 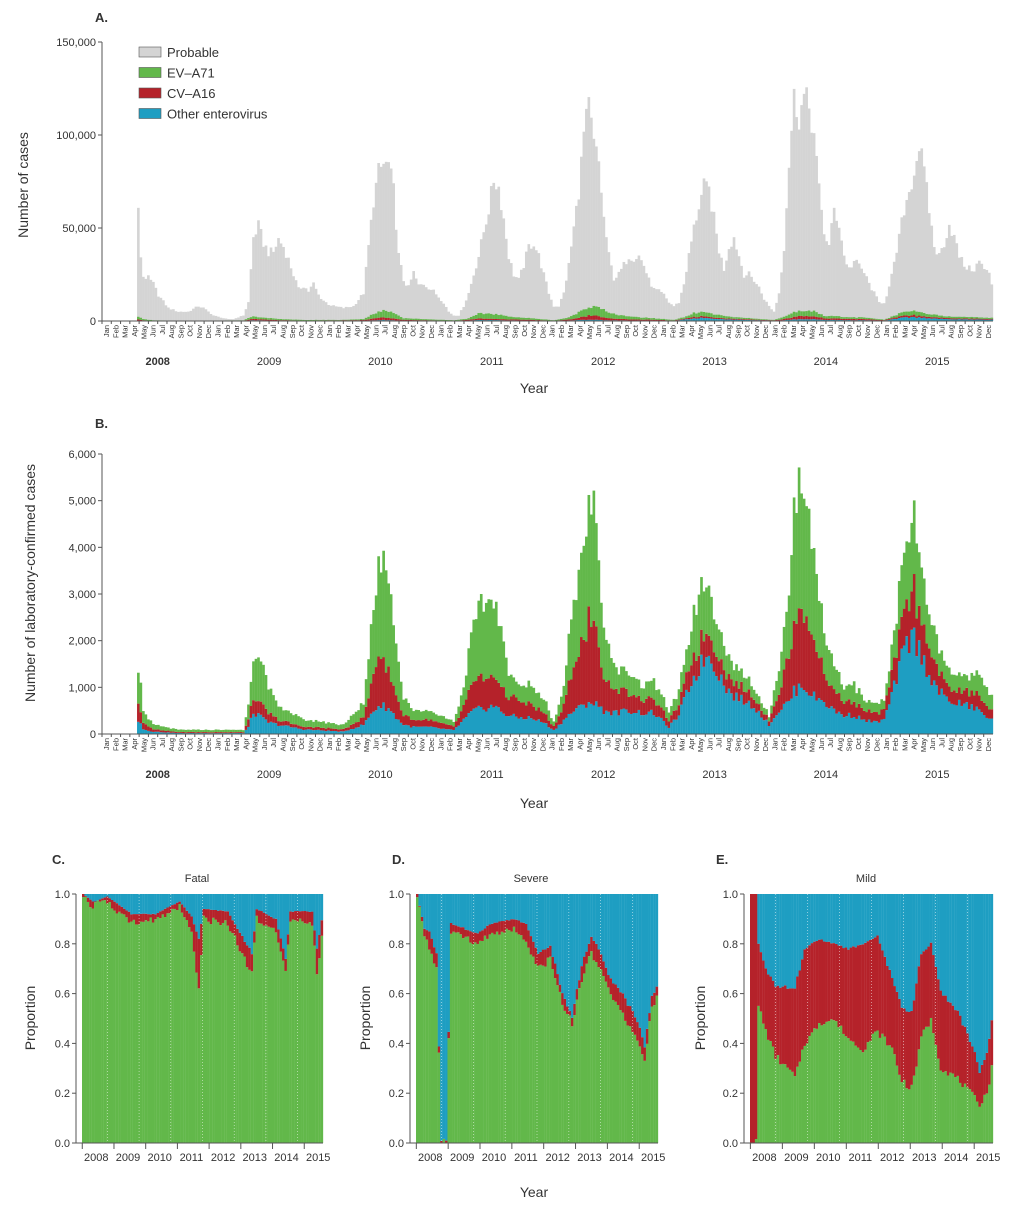 What do you see at coordinates (227, 744) in the screenshot?
I see `panel-b-month-label: Feb` at bounding box center [227, 744].